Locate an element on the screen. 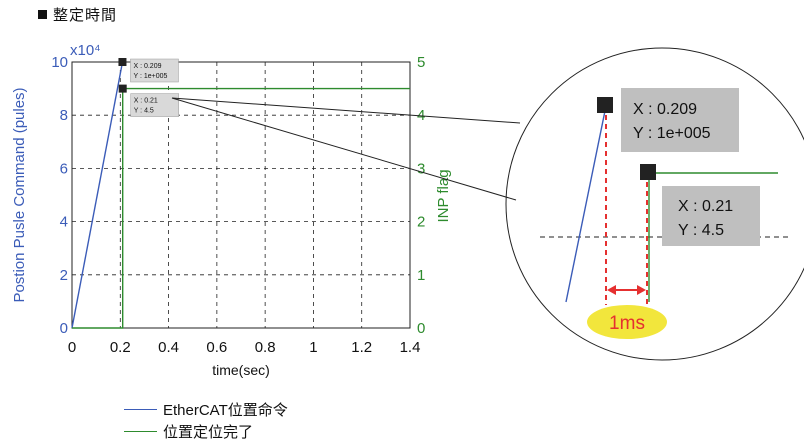 Image resolution: width=804 pixels, height=447 pixels. legend-label: 位置定位完了 is located at coordinates (208, 432).